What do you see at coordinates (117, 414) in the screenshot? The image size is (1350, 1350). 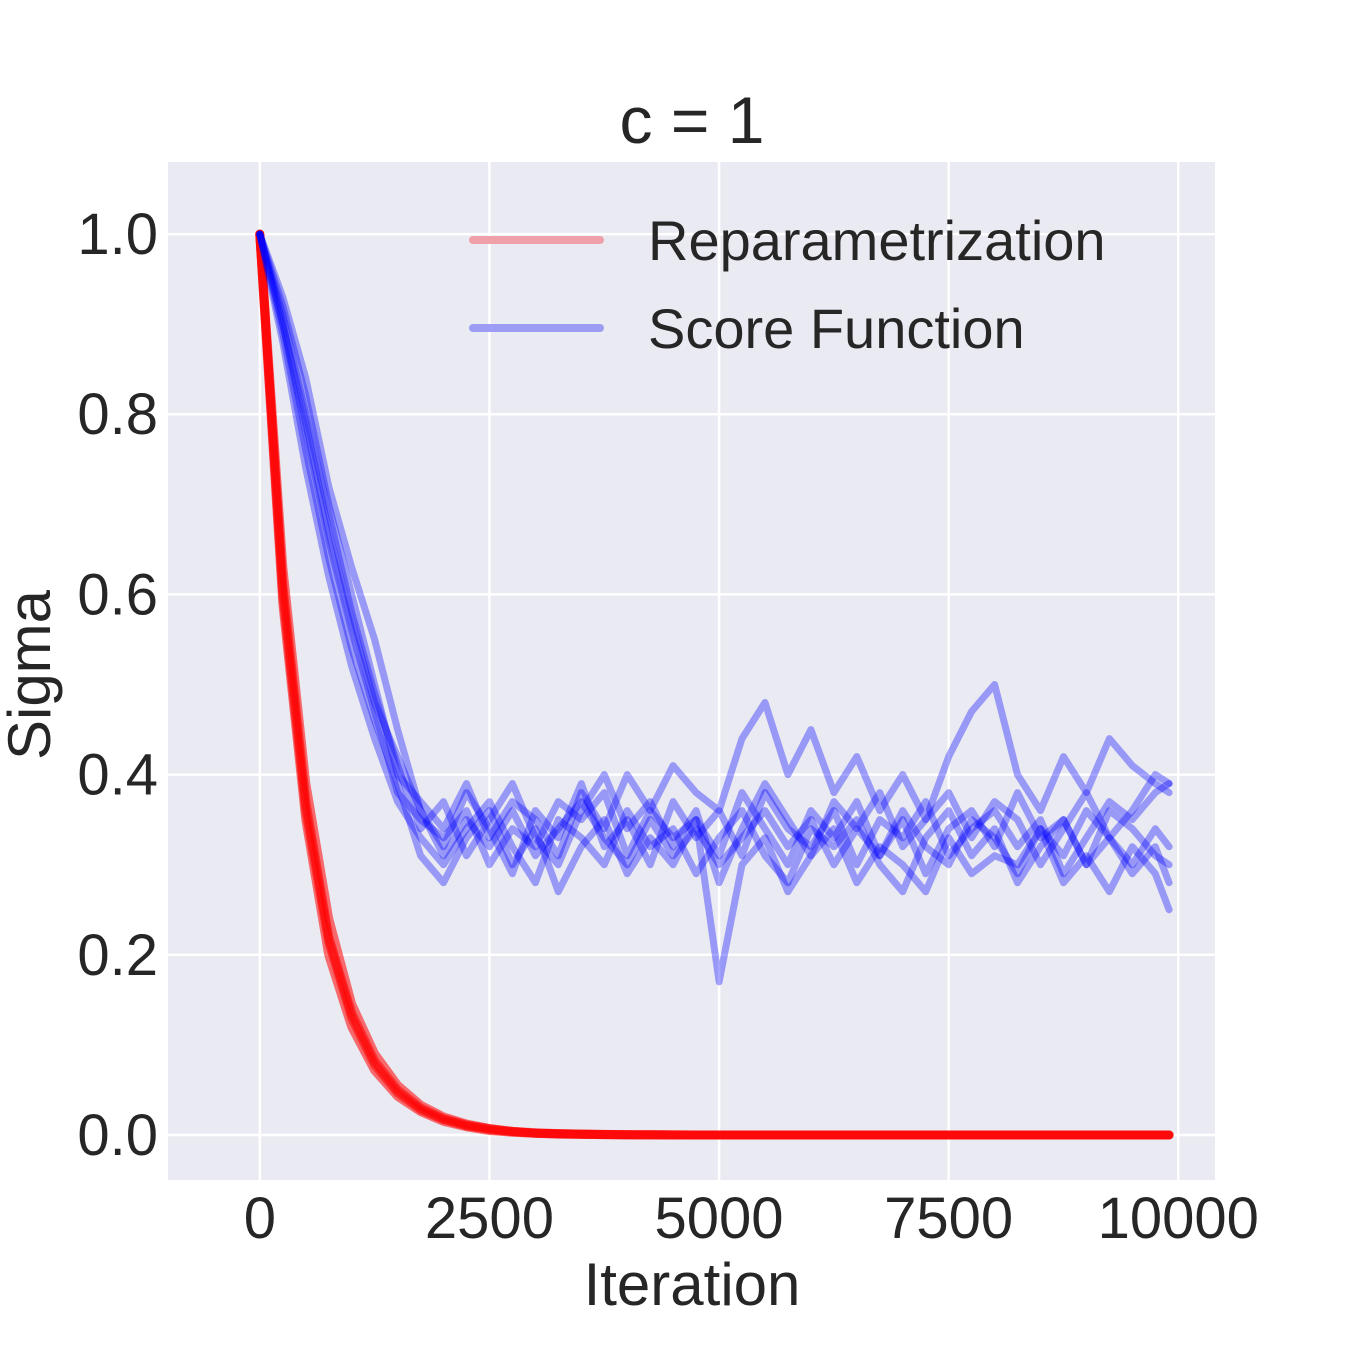 I see `y-tick-label: 0.8` at bounding box center [117, 414].